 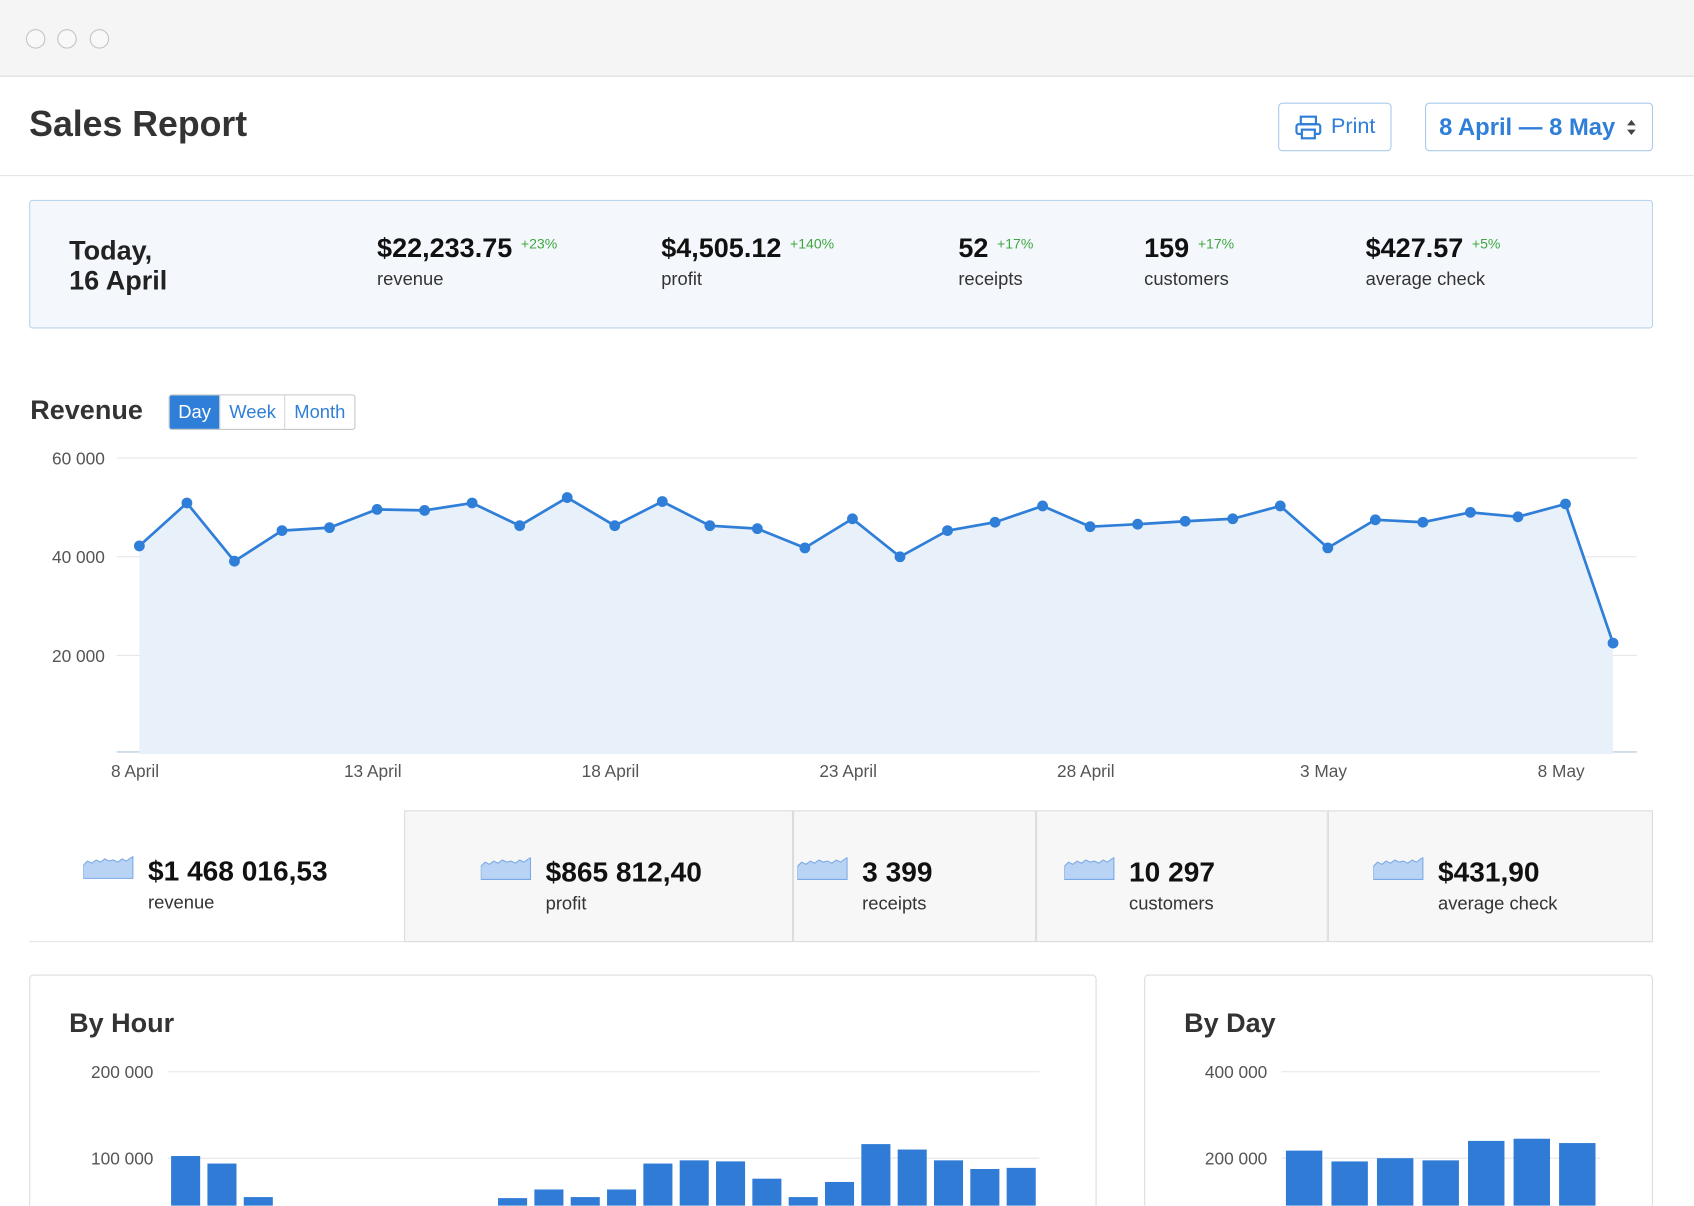 What do you see at coordinates (86, 410) in the screenshot?
I see `revenue-title: Revenue` at bounding box center [86, 410].